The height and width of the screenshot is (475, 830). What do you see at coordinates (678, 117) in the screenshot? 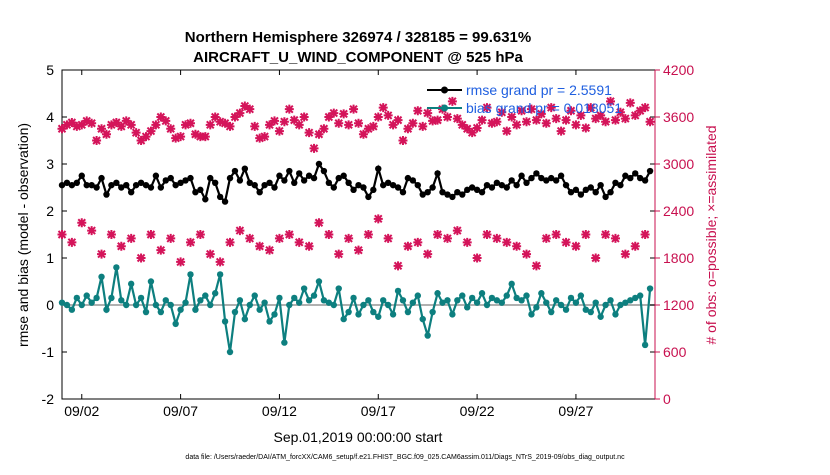
I see `y-right-tick-label: 3600` at bounding box center [678, 117].